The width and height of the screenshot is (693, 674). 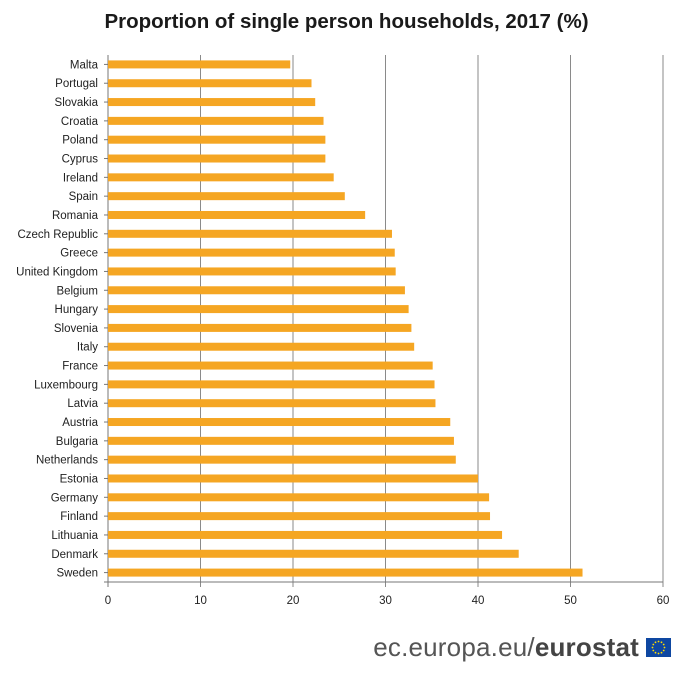 What do you see at coordinates (80, 160) in the screenshot?
I see `category-label: Cyprus` at bounding box center [80, 160].